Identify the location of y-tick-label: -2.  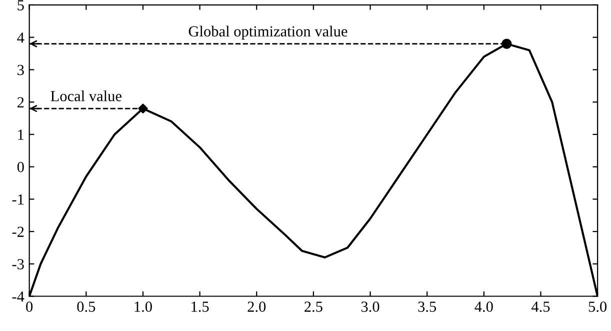
(18, 231).